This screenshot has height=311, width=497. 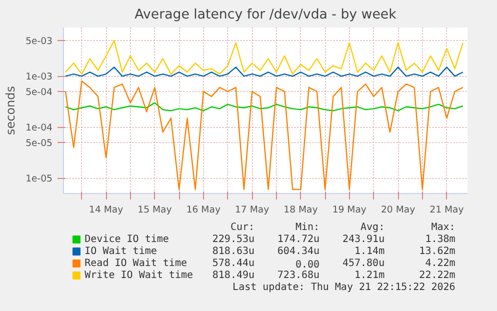 I want to click on x-tick-label: 19 May, so click(x=349, y=210).